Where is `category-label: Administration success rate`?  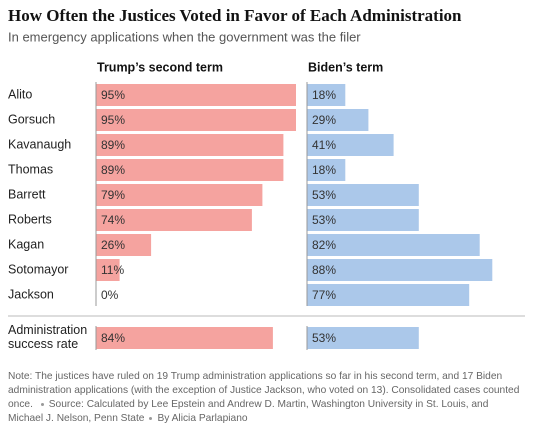
category-label: Administration success rate is located at coordinates (47, 337).